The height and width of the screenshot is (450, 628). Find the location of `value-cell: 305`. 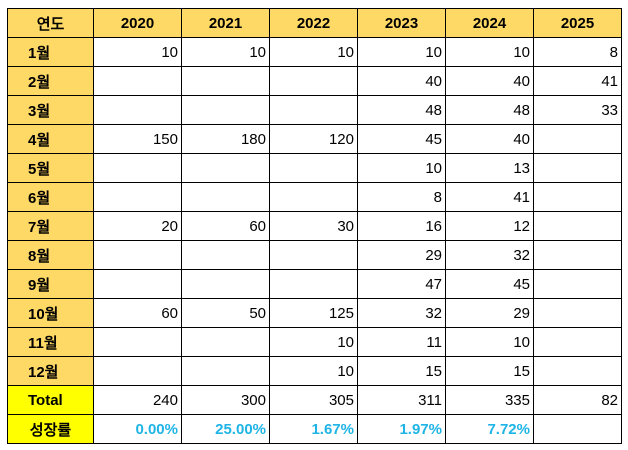

value-cell: 305 is located at coordinates (313, 400).